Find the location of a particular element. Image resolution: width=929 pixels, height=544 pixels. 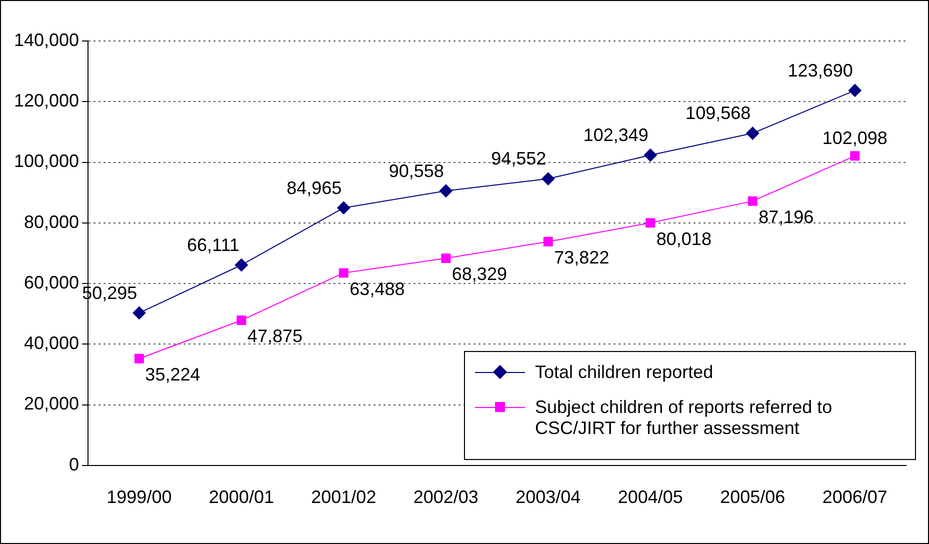

data-label: 102,098 is located at coordinates (855, 138).